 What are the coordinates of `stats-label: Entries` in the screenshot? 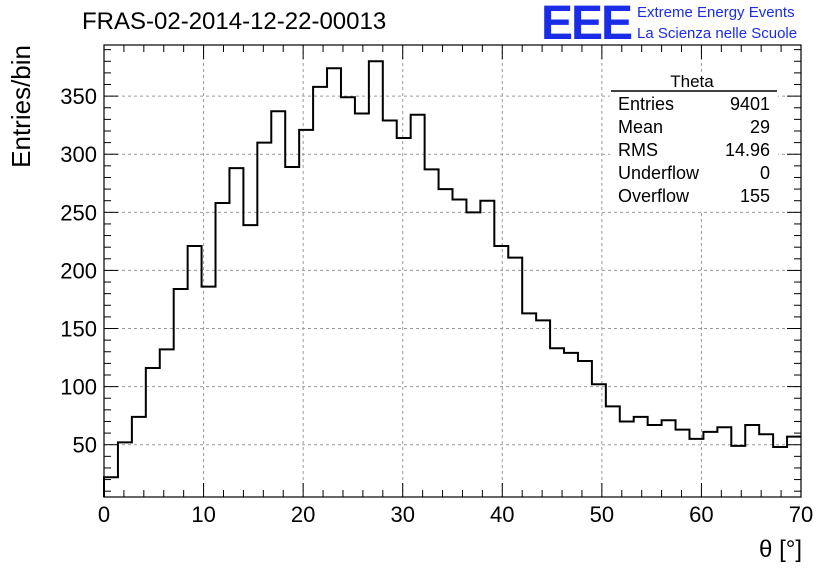 It's located at (646, 104).